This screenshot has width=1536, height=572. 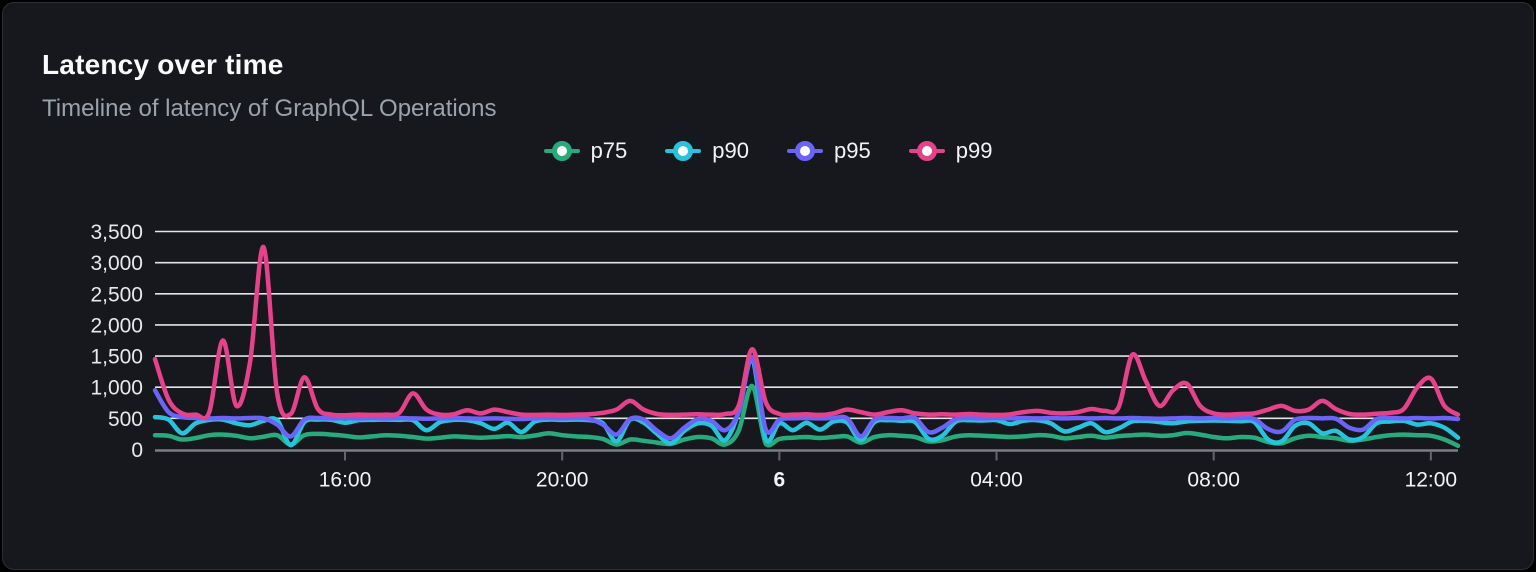 I want to click on y-axis-label: 2,000, so click(x=116, y=325).